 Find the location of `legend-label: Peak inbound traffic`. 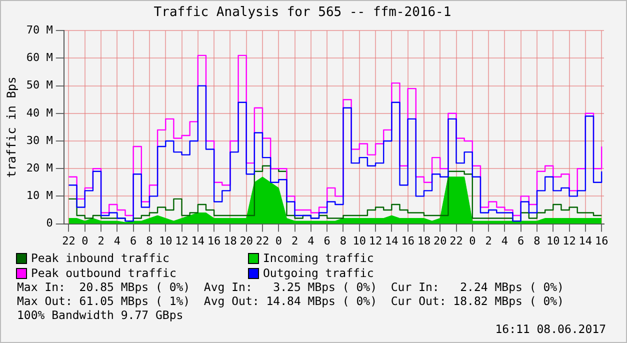

legend-label: Peak inbound traffic is located at coordinates (100, 258).